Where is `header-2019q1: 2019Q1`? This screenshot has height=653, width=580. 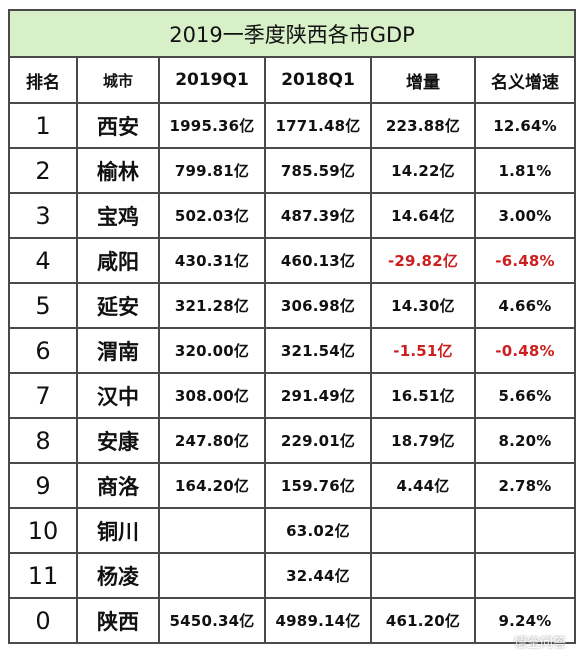 header-2019q1: 2019Q1 is located at coordinates (212, 80).